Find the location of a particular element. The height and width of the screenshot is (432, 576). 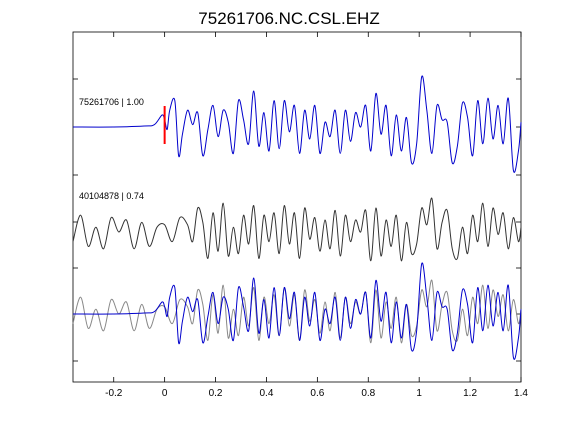

x-tick-label: 1 is located at coordinates (419, 393).